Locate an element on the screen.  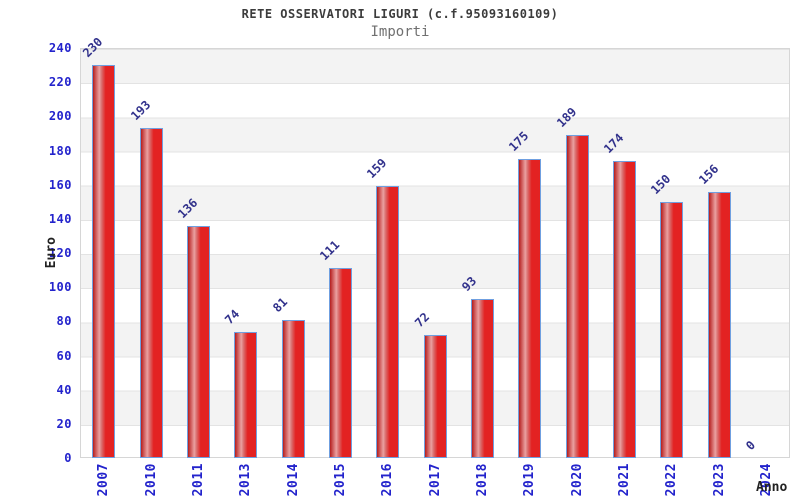
x-tick-label: 2007 is located at coordinates (104, 480).